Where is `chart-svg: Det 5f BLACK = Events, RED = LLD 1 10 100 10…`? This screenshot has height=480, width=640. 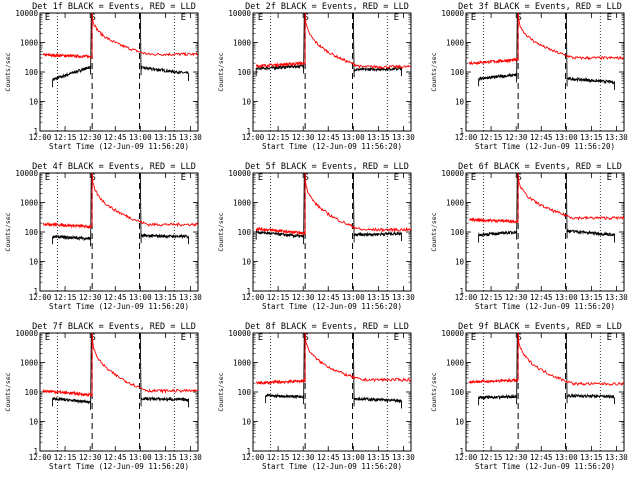 chart-svg: Det 5f BLACK = Events, RED = LLD 1 10 100 10… is located at coordinates (316, 236).